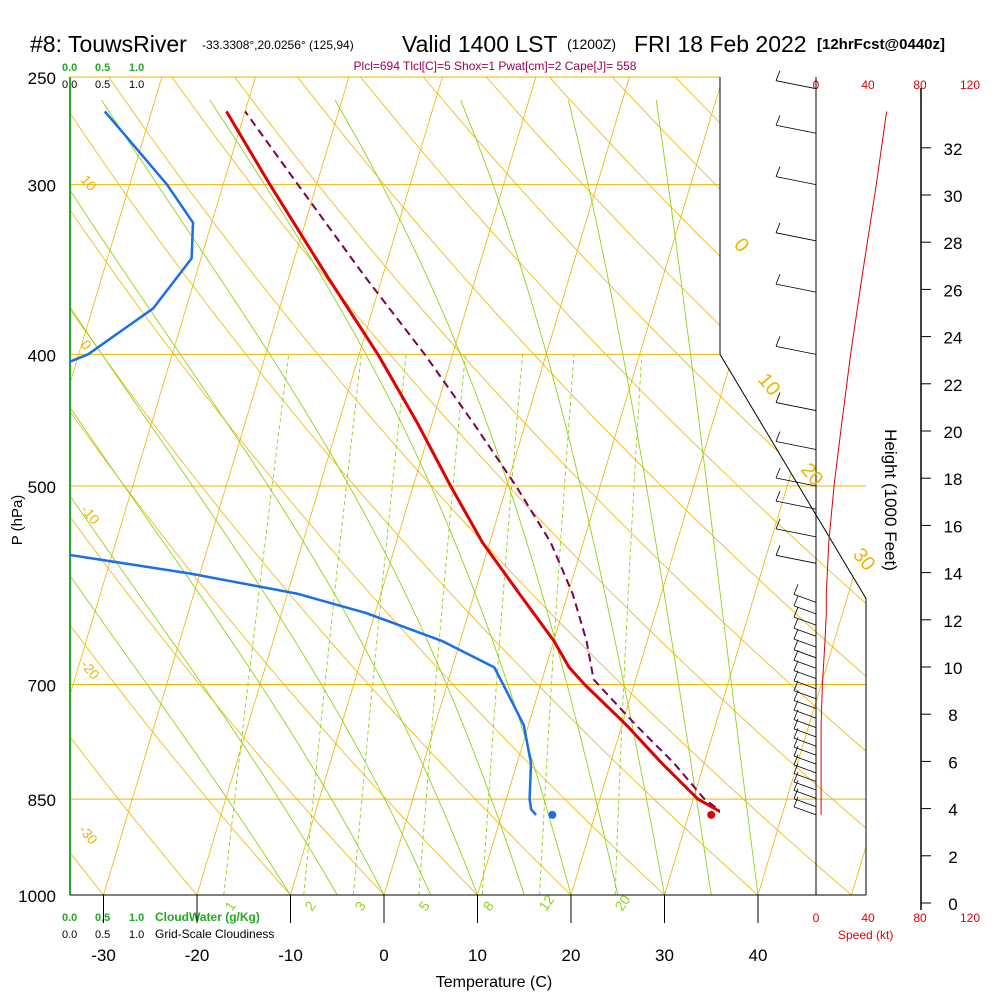 This screenshot has width=1000, height=1005. I want to click on height-tick-label: 18, so click(953, 479).